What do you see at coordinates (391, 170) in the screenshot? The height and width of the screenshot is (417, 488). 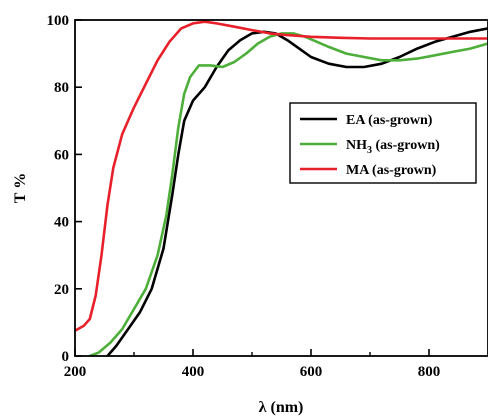 I see `legend-label-2: MA (as-grown)` at bounding box center [391, 170].